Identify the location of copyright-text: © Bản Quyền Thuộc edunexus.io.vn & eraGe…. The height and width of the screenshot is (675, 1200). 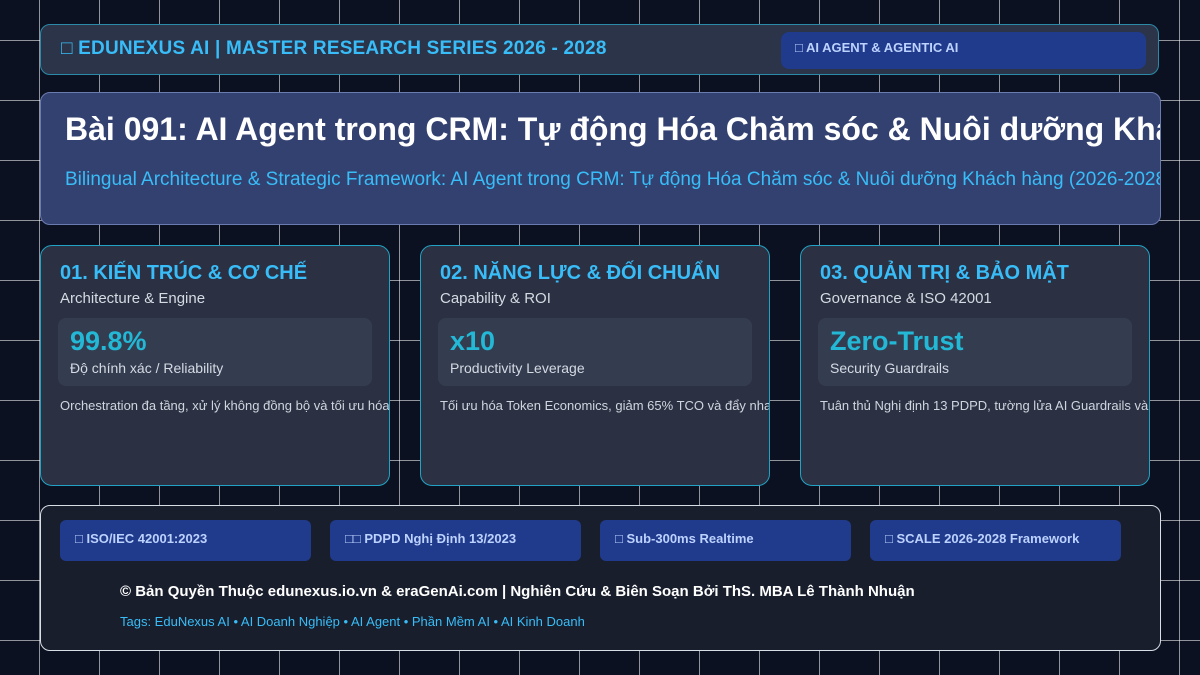
(517, 591).